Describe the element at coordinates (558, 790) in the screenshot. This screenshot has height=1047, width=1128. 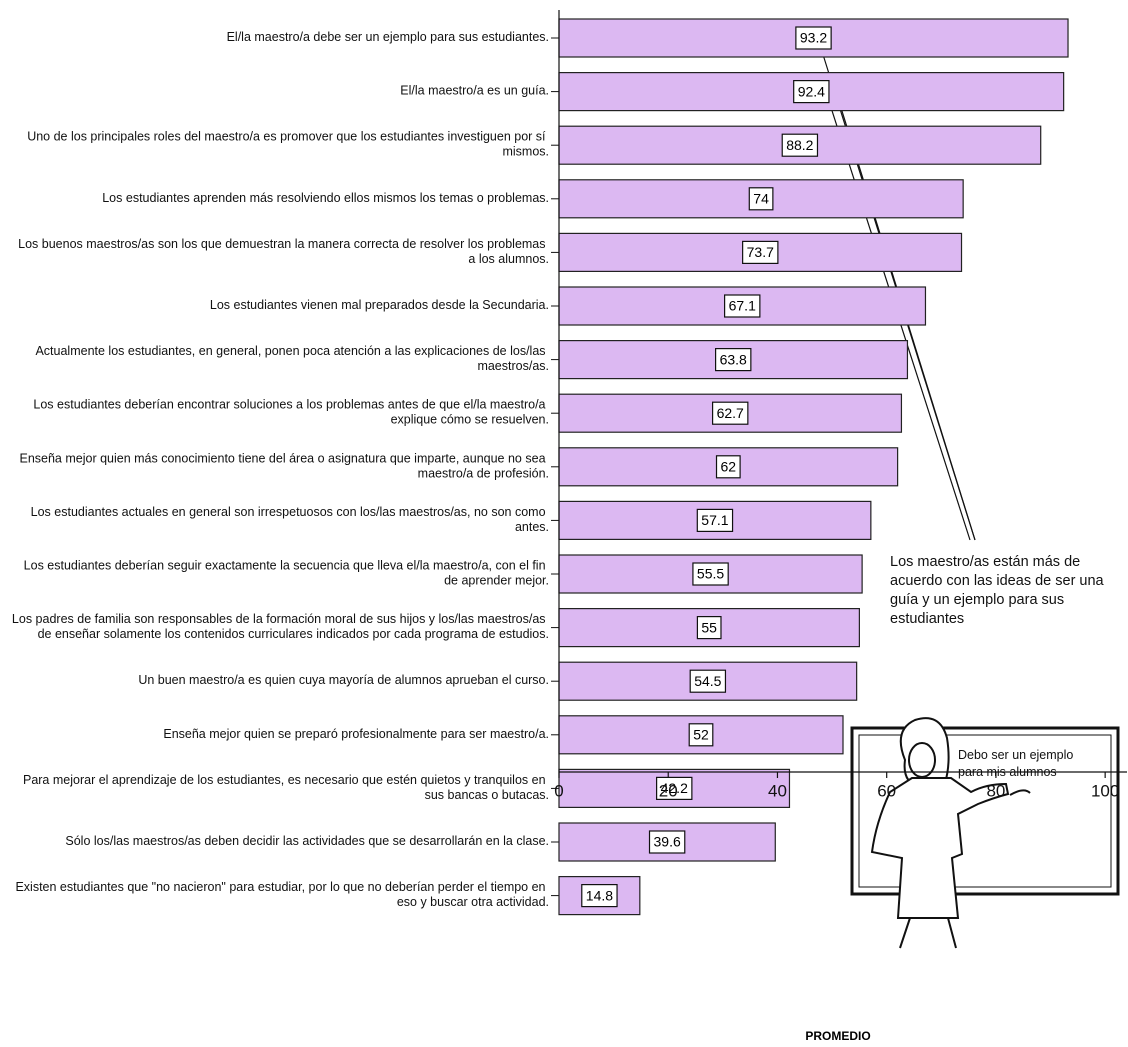
I see `x-tick-label: 0` at that location.